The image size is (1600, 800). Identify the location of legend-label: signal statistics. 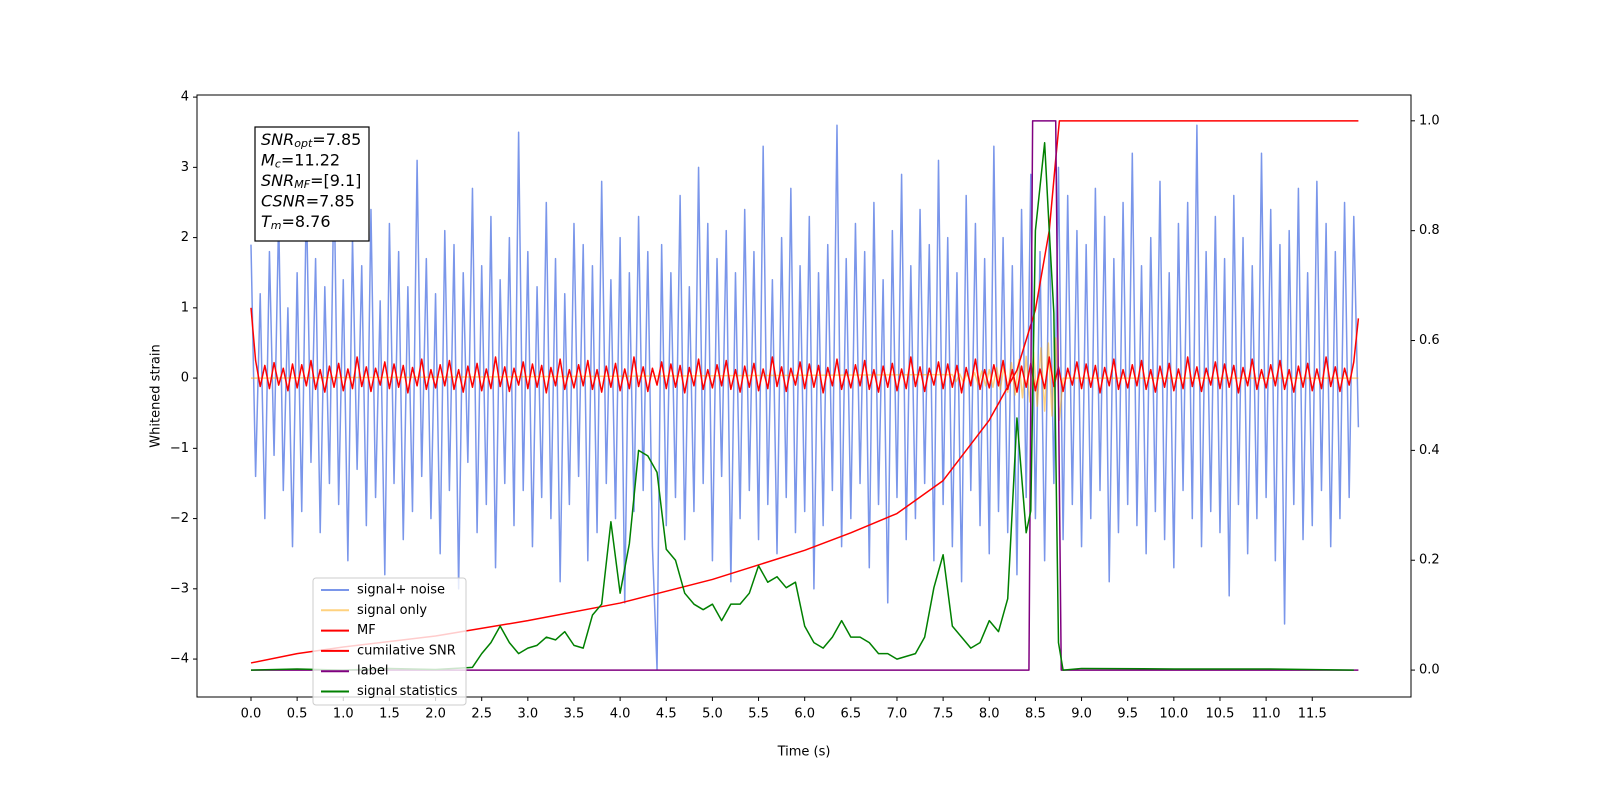
(407, 691).